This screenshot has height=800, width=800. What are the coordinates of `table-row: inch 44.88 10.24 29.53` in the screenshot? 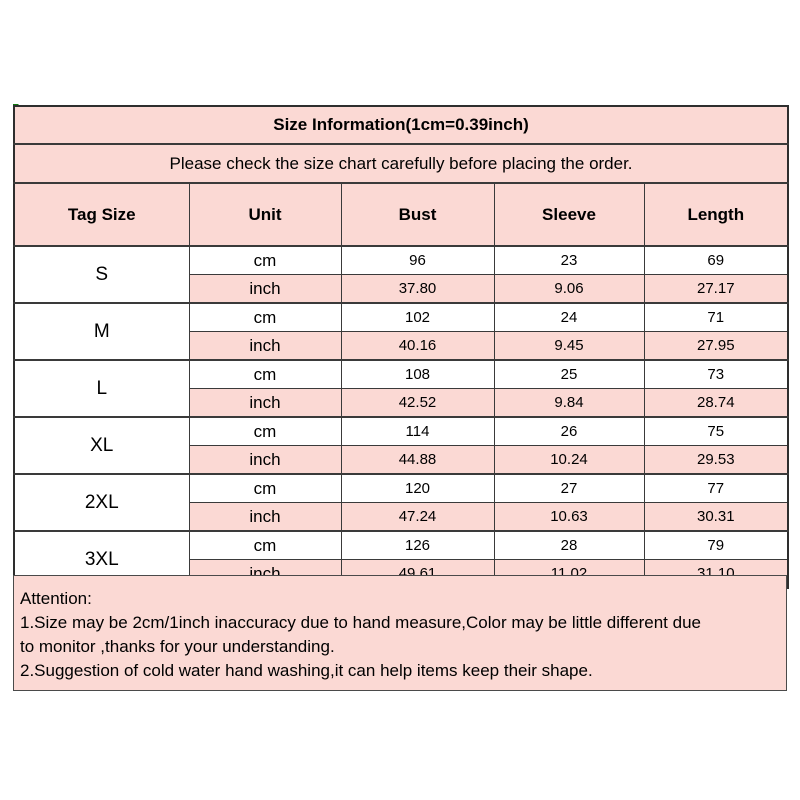 It's located at (401, 460).